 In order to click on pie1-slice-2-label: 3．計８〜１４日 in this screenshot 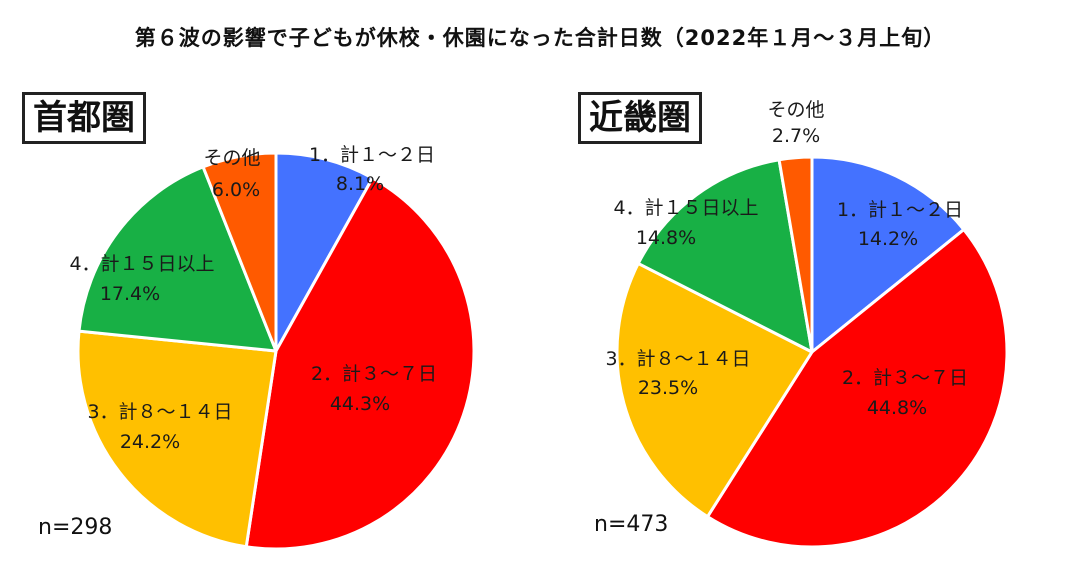, I will do `click(677, 359)`.